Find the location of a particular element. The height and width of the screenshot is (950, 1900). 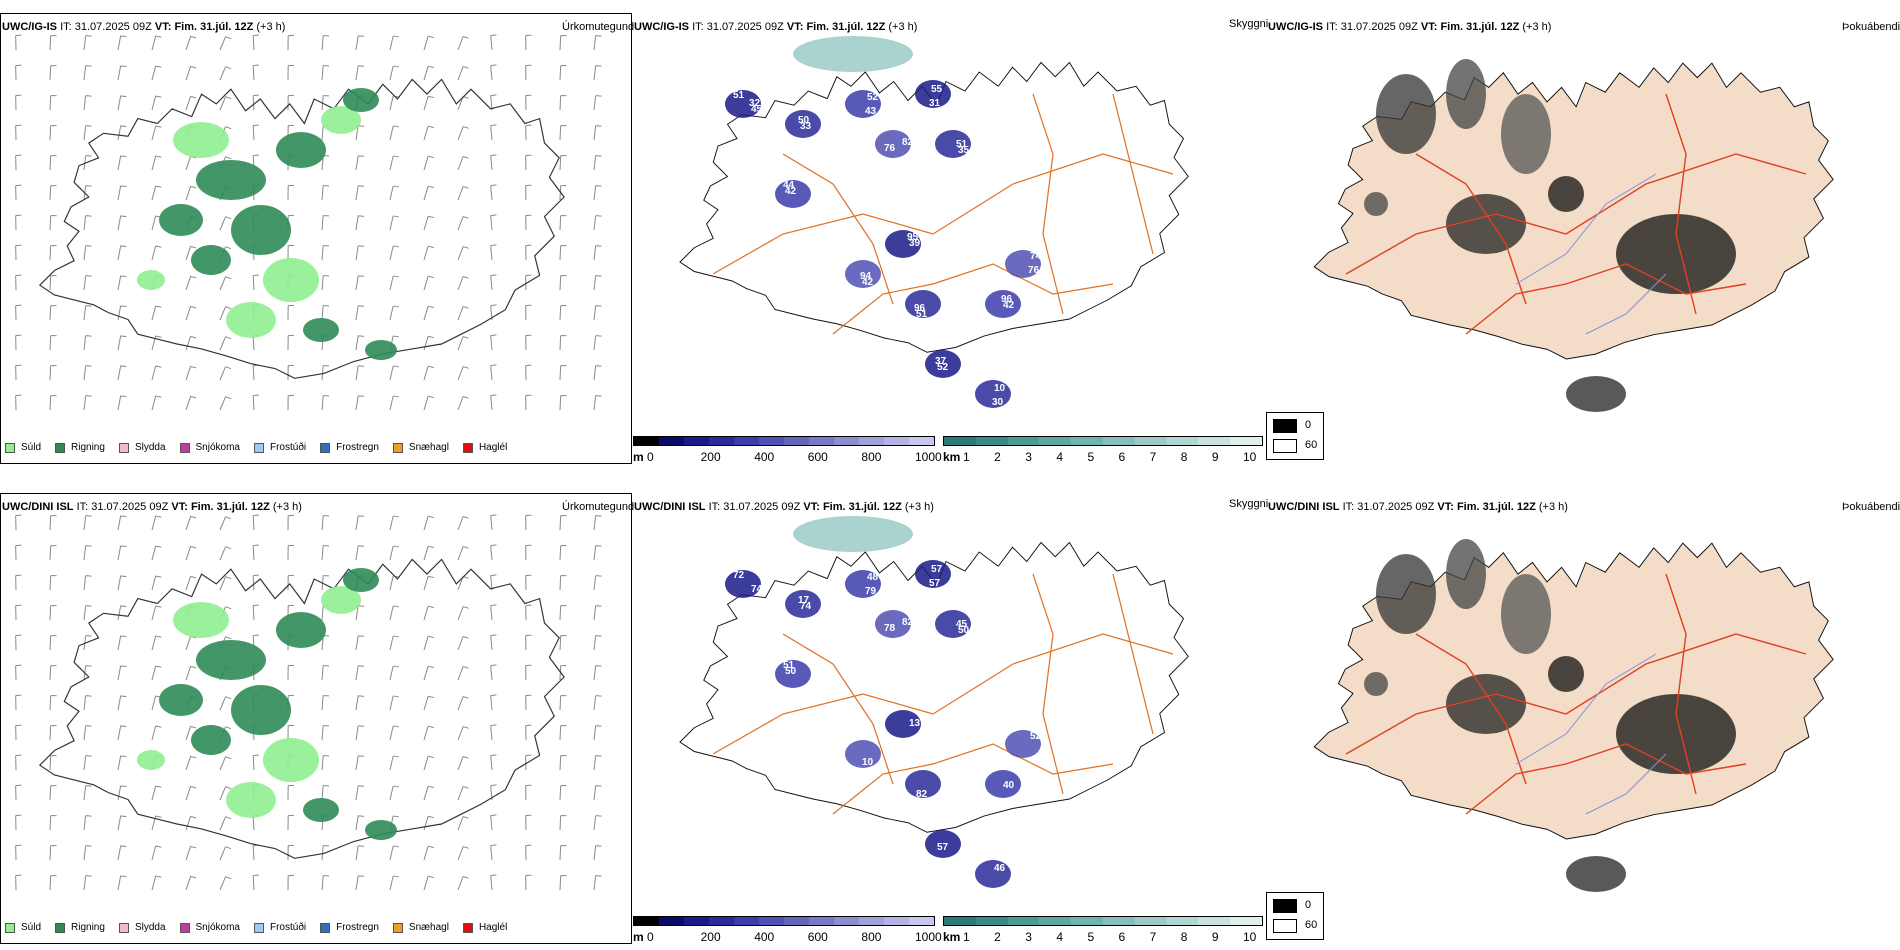

colorbar-tick: 400 is located at coordinates (764, 937).